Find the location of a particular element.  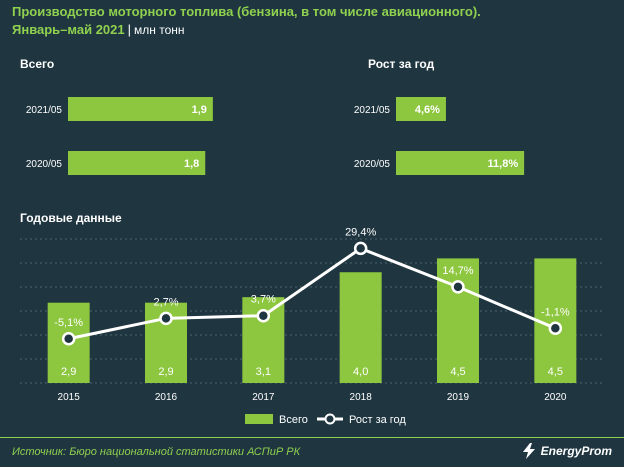

brand-name: EnergyProm is located at coordinates (576, 451).